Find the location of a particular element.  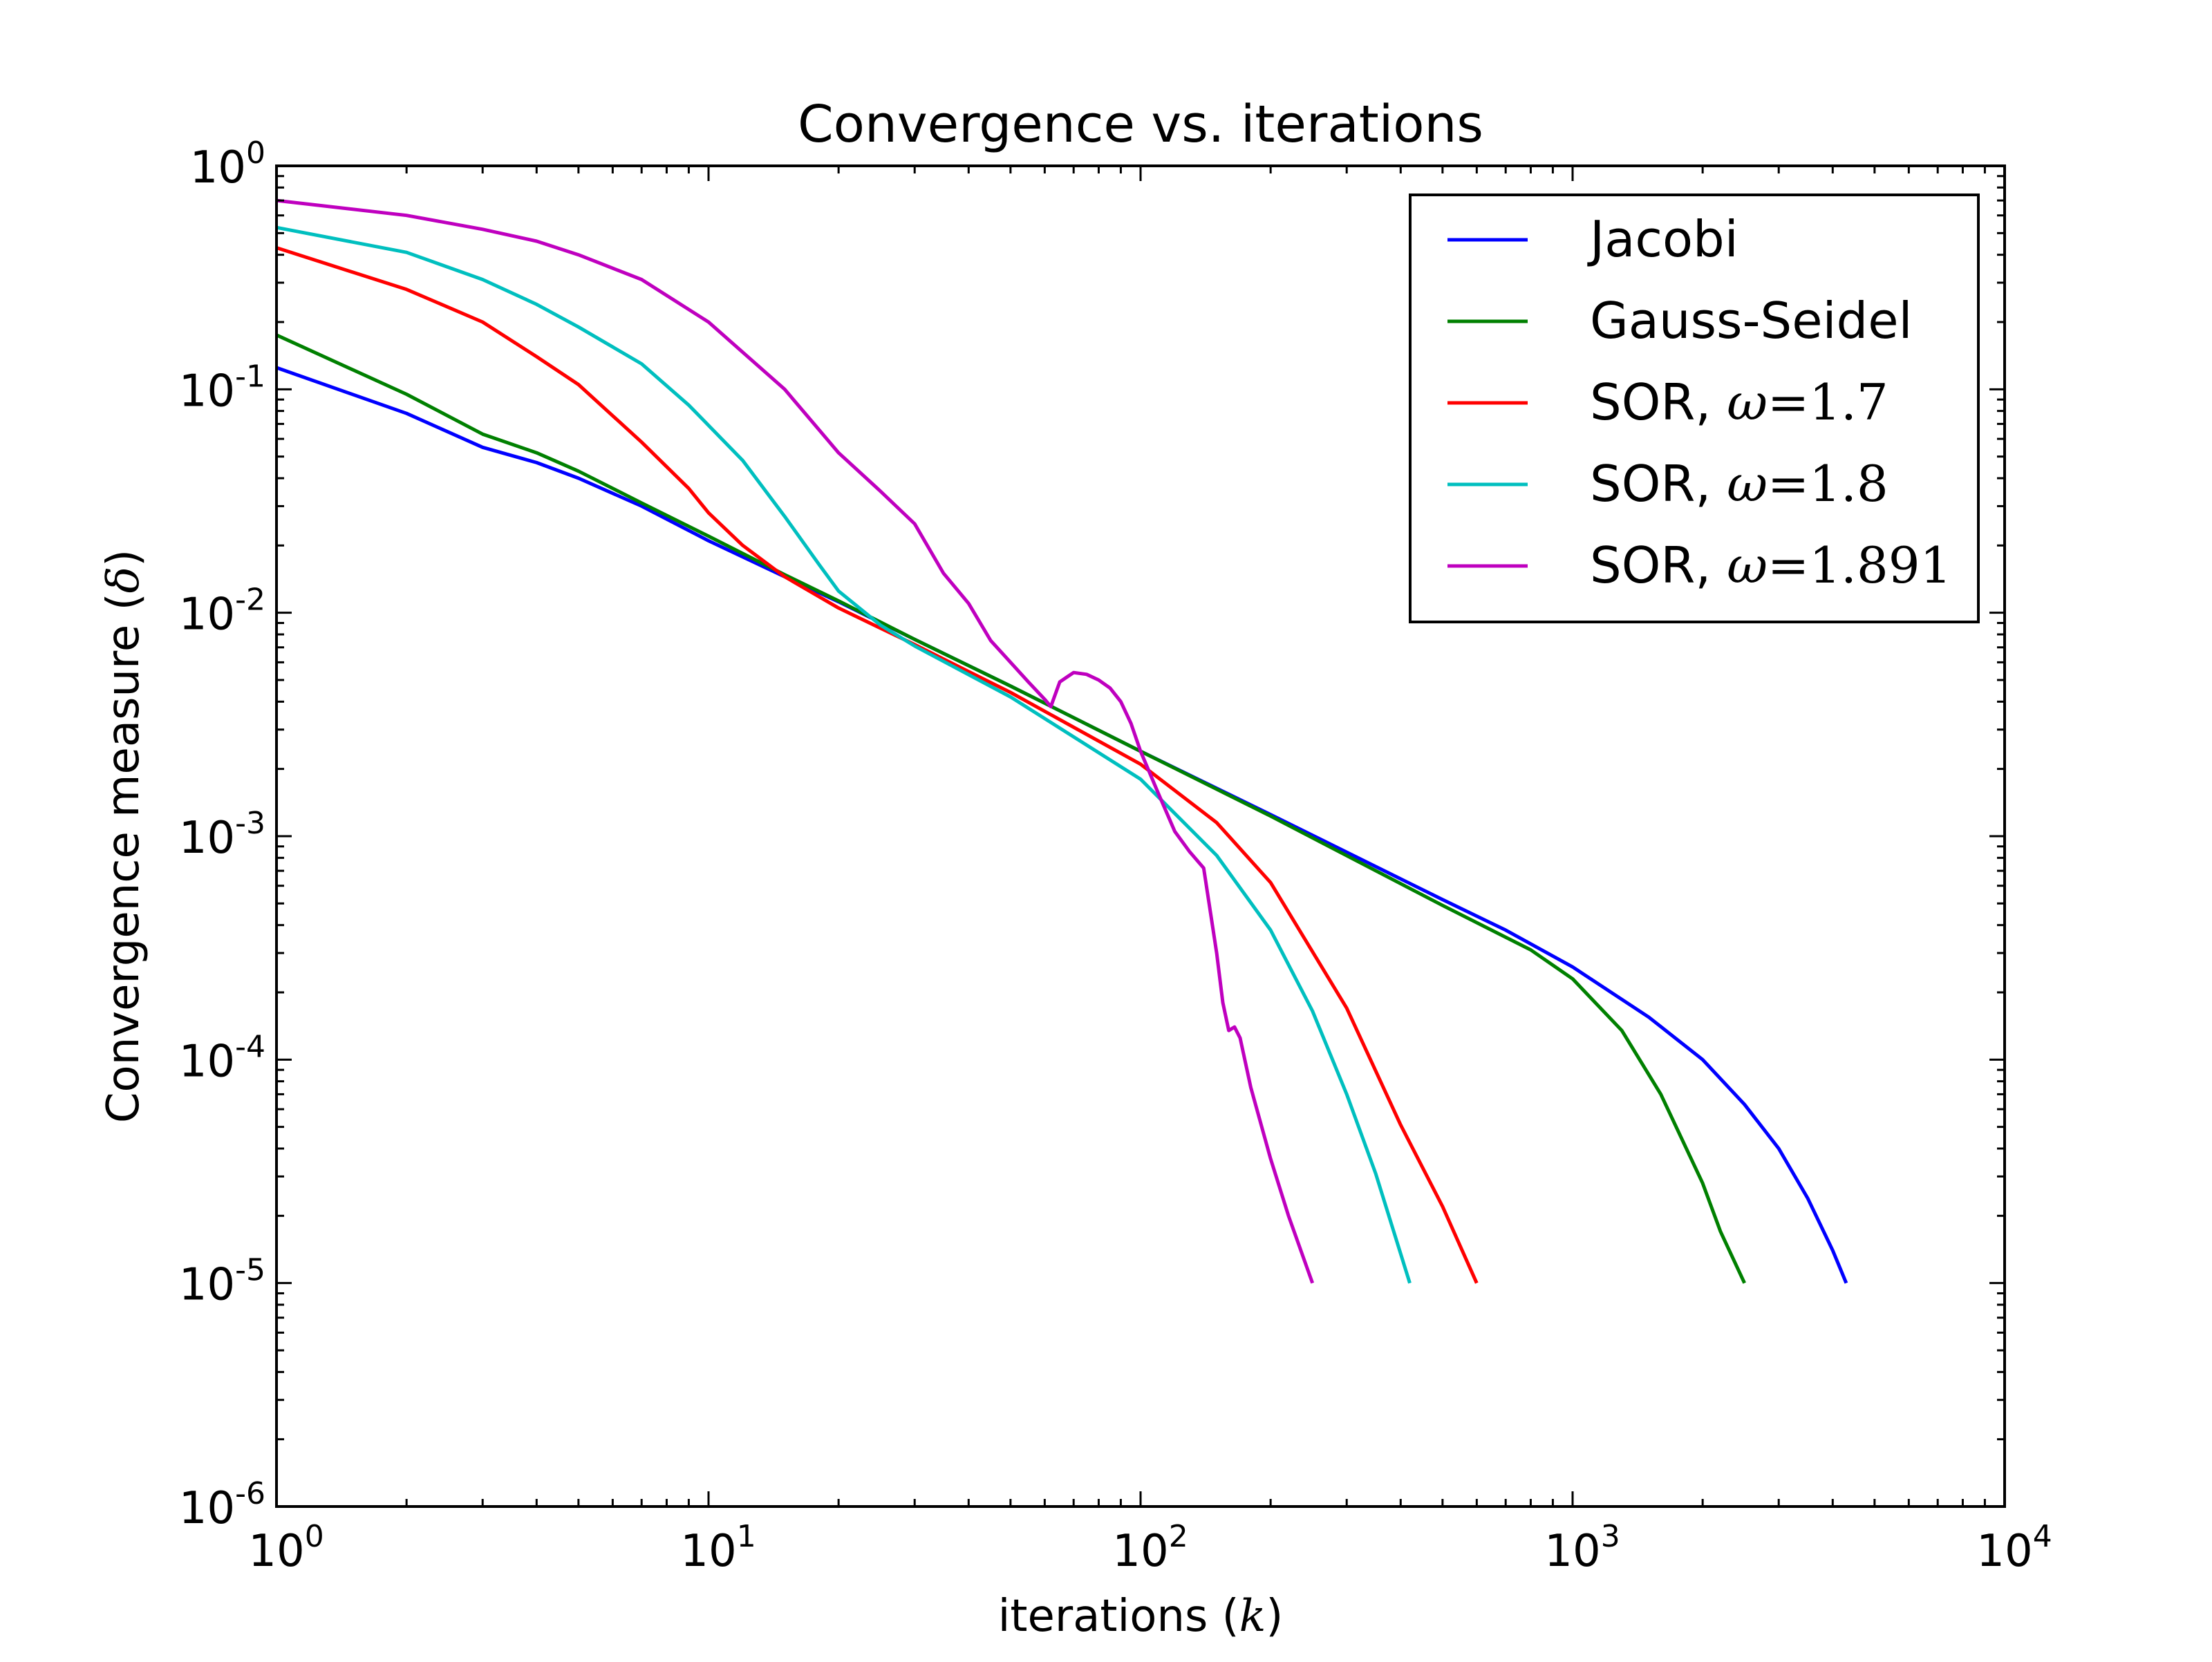

x-axis-label-text: iterations ( is located at coordinates (1118, 1617).